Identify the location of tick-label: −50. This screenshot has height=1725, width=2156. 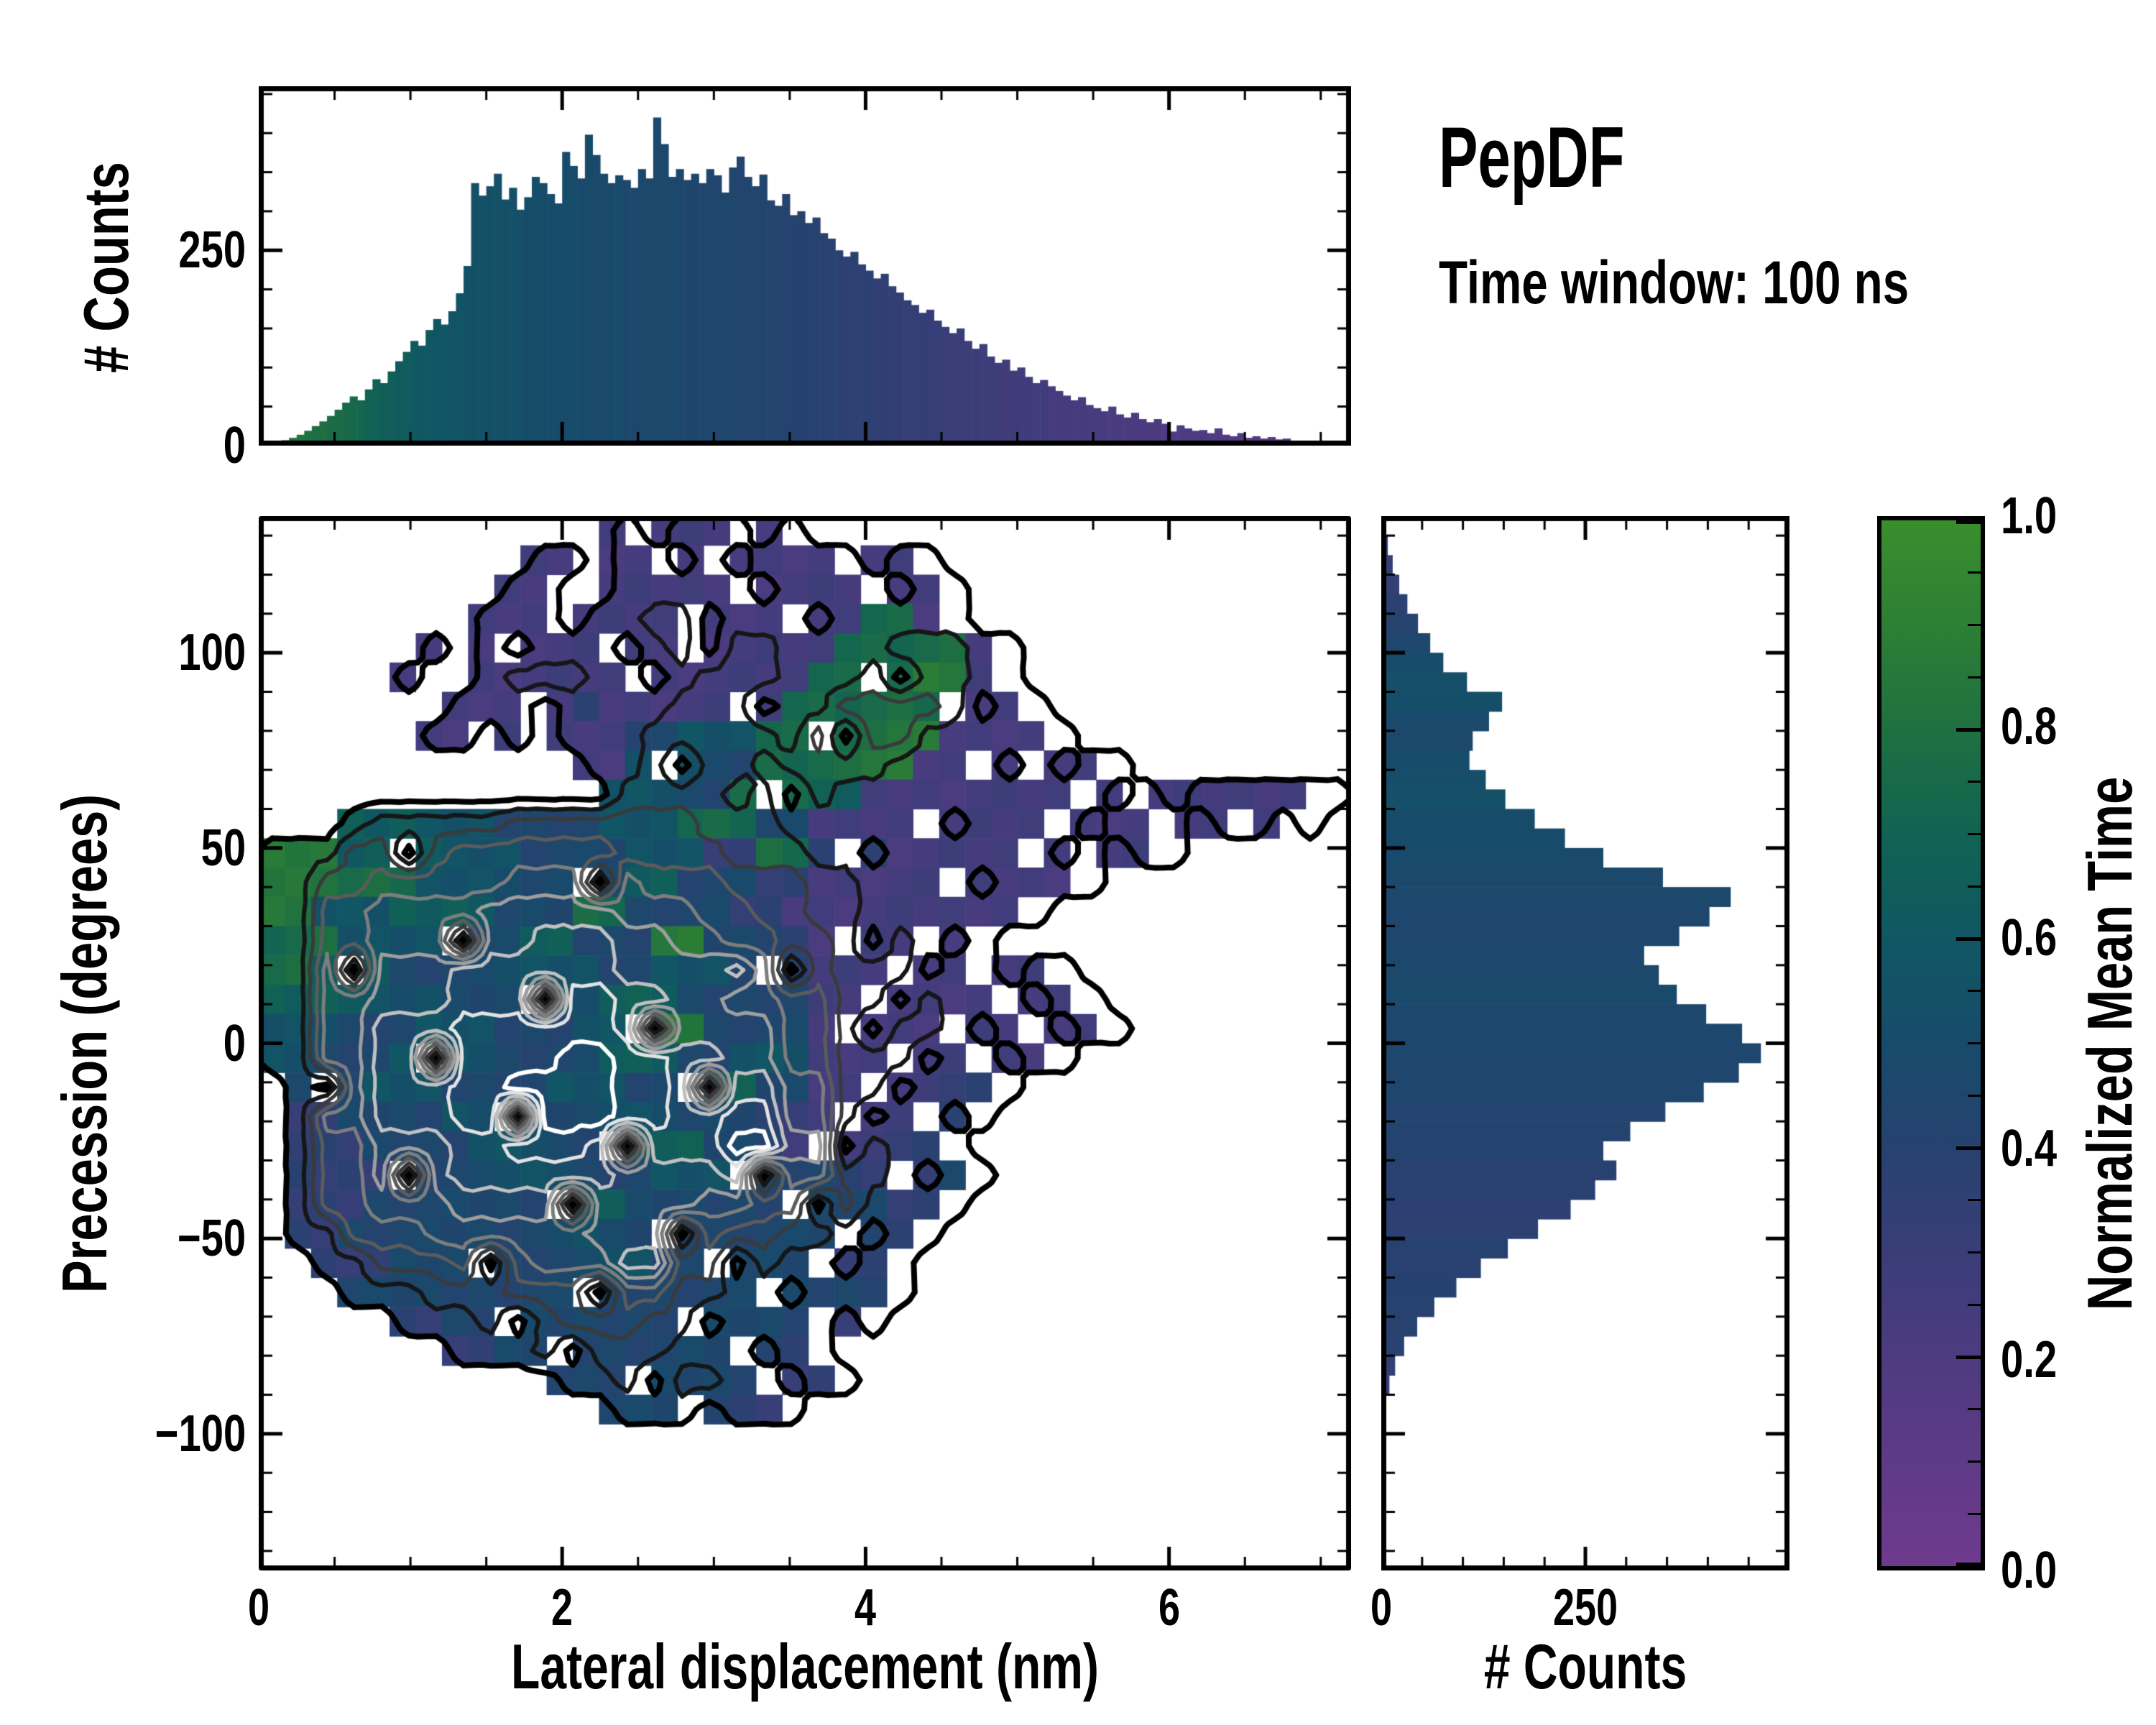
(211, 1239).